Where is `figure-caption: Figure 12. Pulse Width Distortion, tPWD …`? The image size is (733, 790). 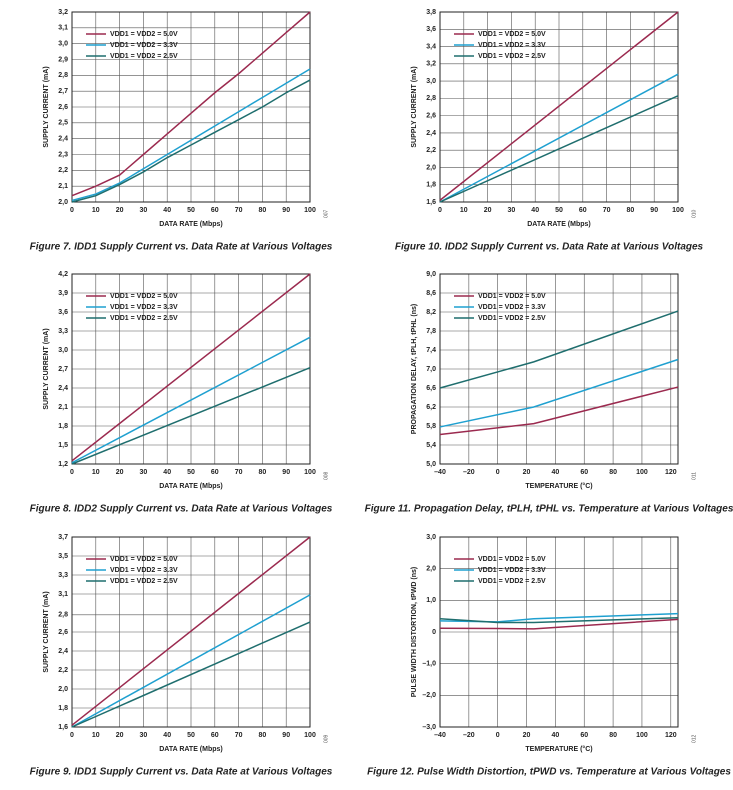
figure-caption: Figure 12. Pulse Width Distortion, tPWD … is located at coordinates (549, 772).